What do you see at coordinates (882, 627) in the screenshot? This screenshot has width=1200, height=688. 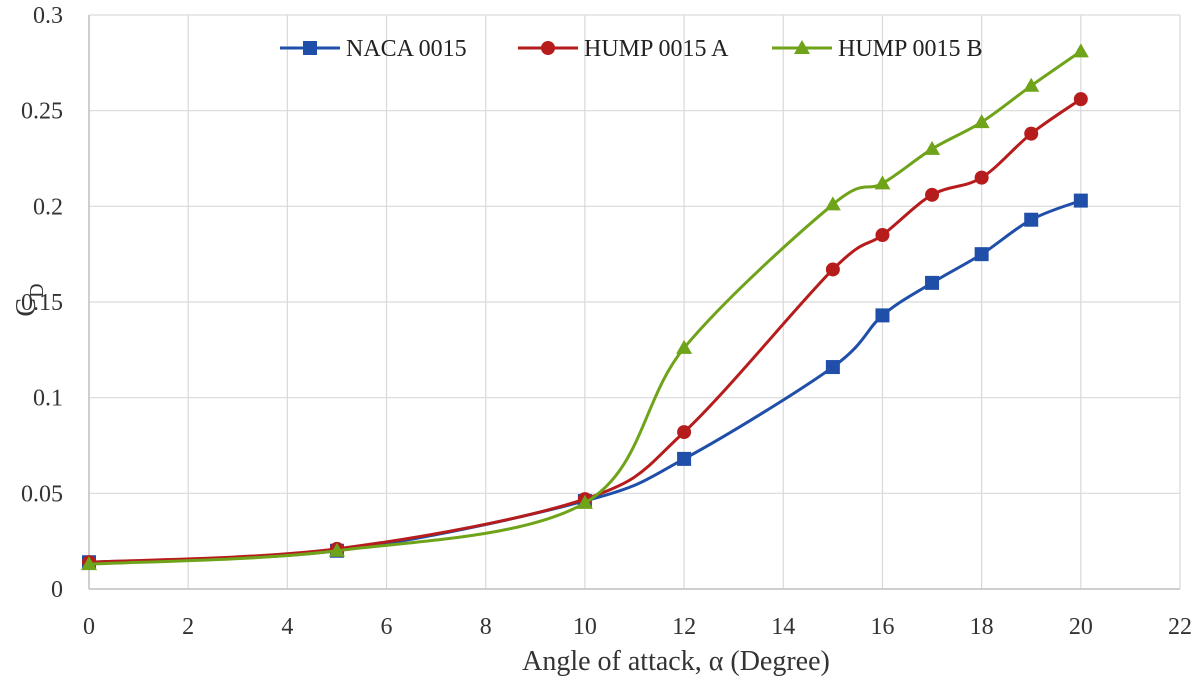 I see `x-tick-label: 16` at bounding box center [882, 627].